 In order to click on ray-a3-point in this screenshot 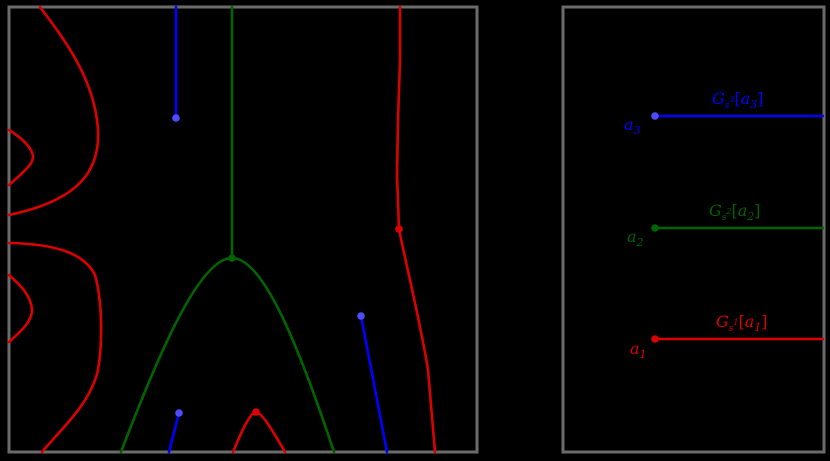, I will do `click(655, 116)`.